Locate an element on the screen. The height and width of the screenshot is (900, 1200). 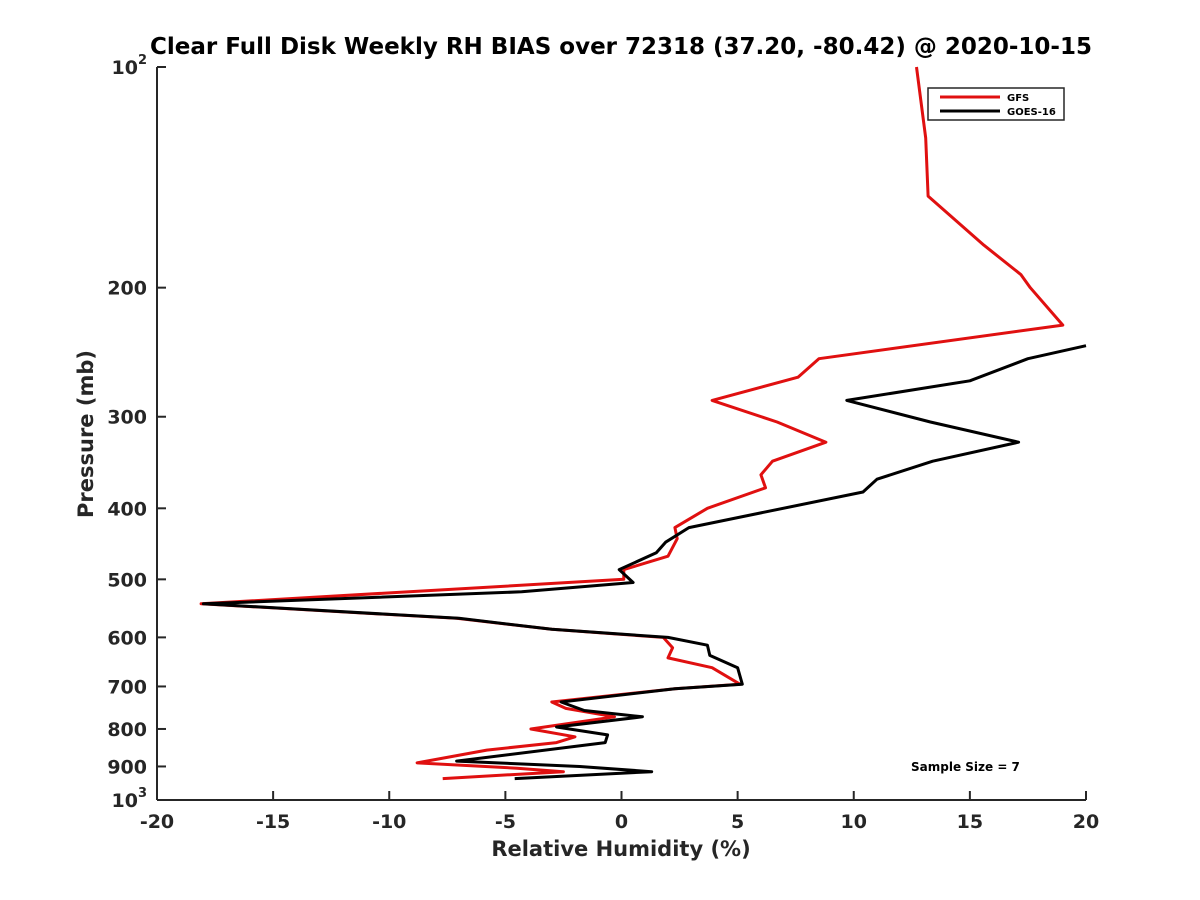
y-tick-base: 300 is located at coordinates (127, 418).